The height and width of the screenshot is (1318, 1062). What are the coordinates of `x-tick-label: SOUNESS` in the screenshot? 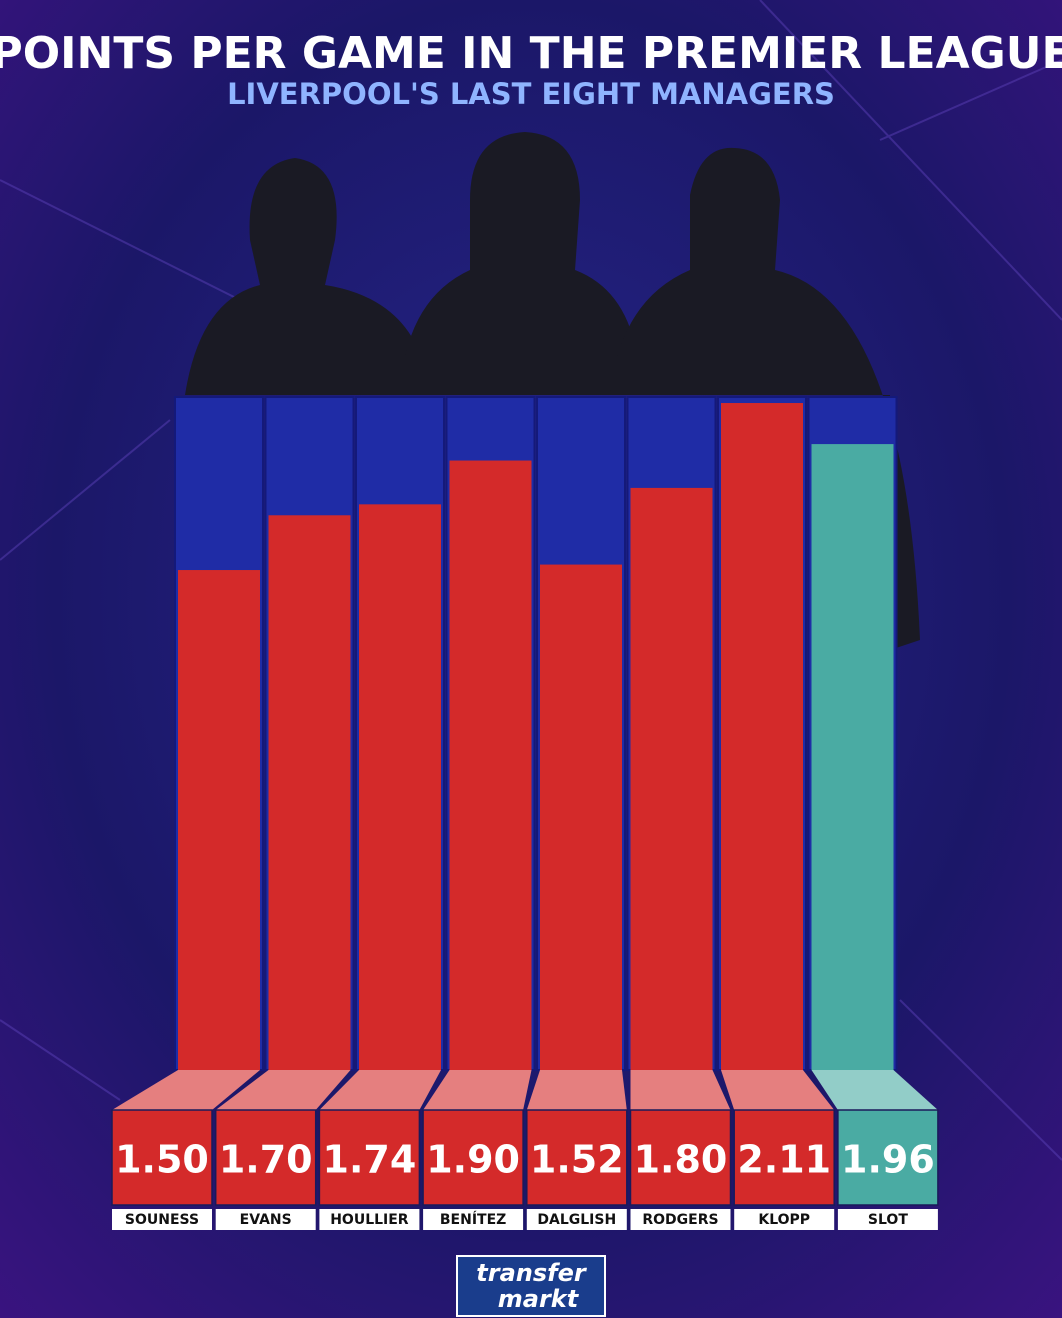 It's located at (162, 1220).